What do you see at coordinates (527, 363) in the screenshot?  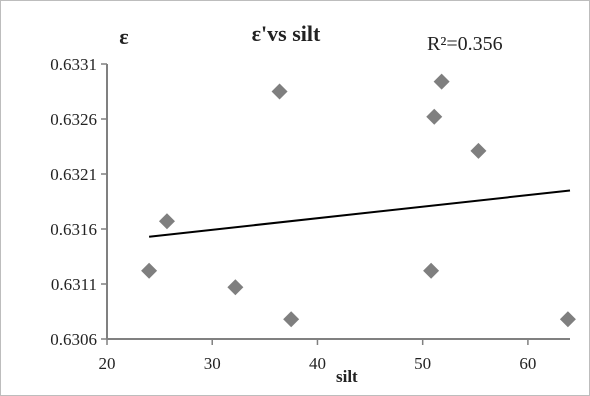 I see `x-tick-label: 60` at bounding box center [527, 363].